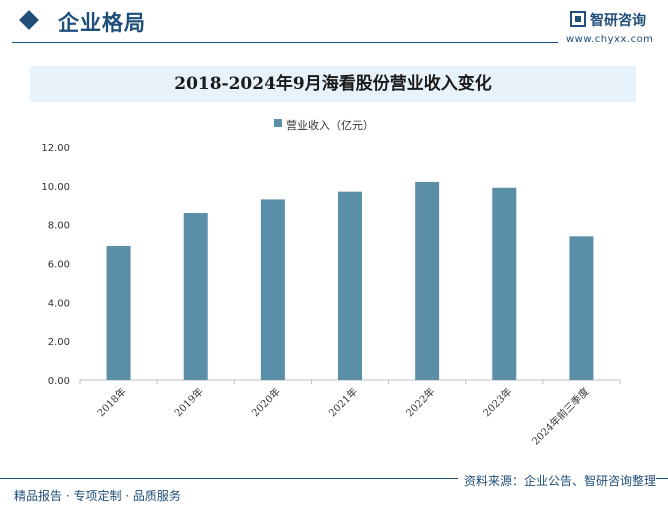  What do you see at coordinates (97, 496) in the screenshot?
I see `footer-slogan: 精品报告 · 专项定制 · 品质服务` at bounding box center [97, 496].